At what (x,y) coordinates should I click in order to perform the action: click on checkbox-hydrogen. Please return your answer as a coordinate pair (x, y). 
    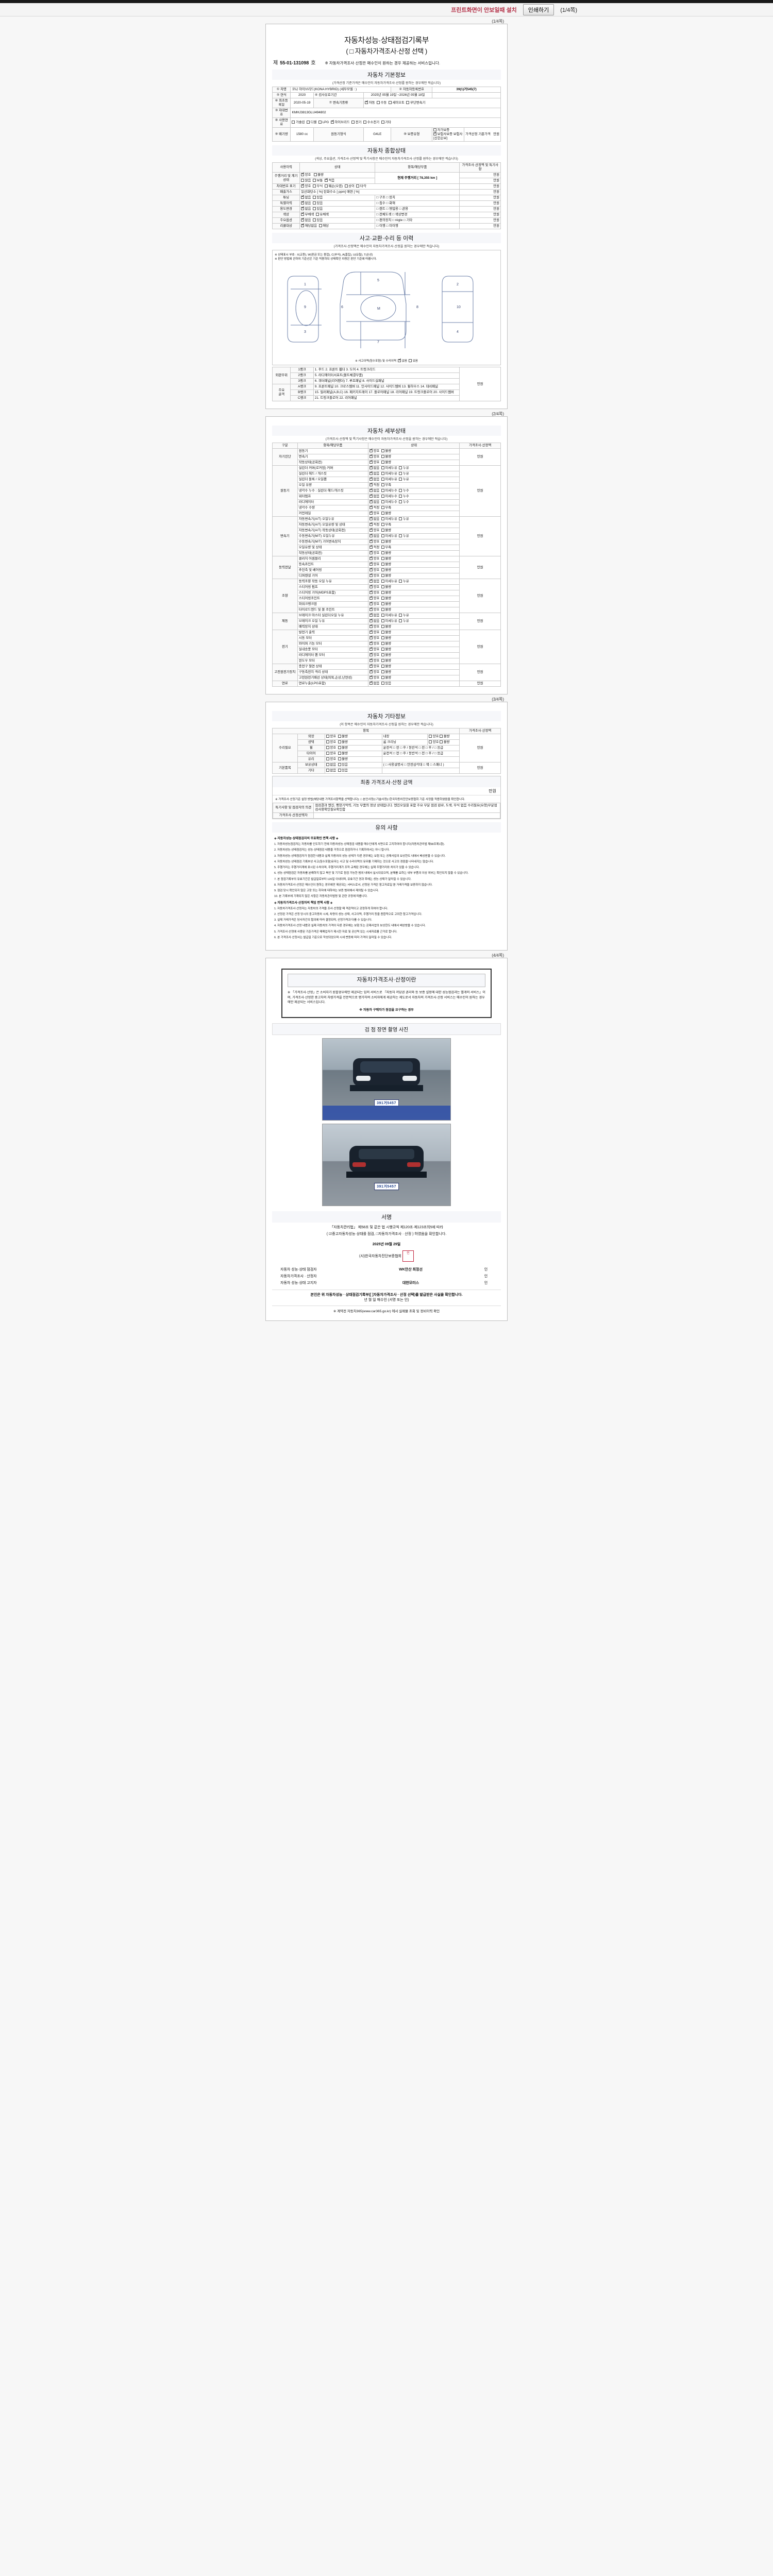
    Looking at the image, I should click on (365, 122).